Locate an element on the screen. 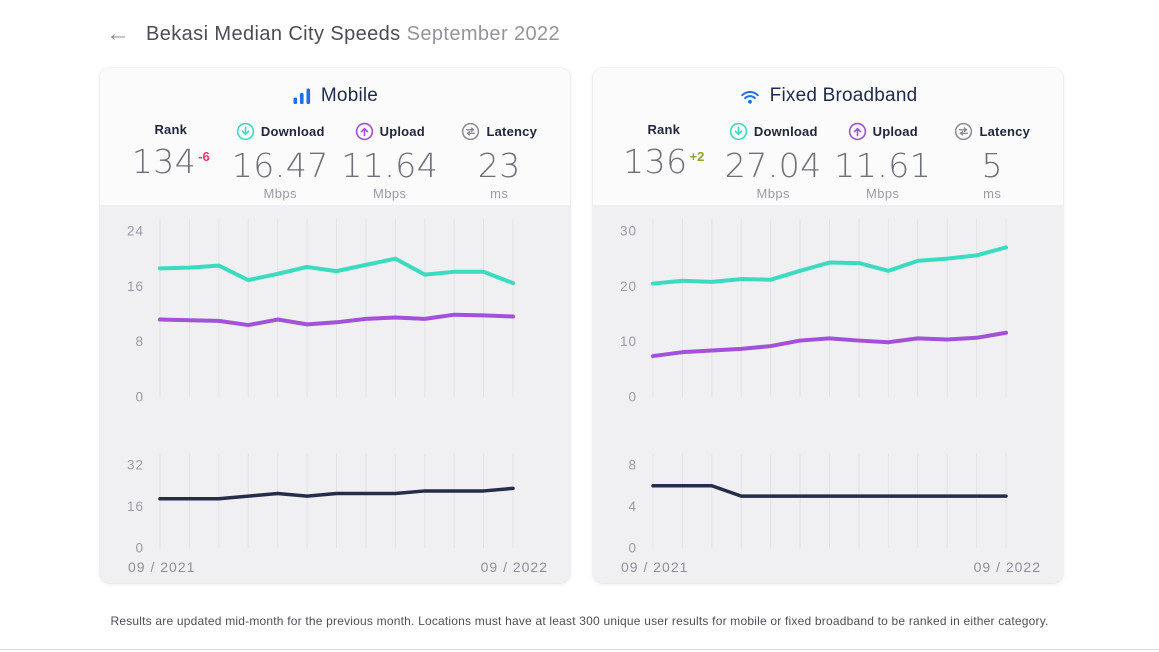 The image size is (1159, 652). mobile-signal-bars-icon is located at coordinates (302, 96).